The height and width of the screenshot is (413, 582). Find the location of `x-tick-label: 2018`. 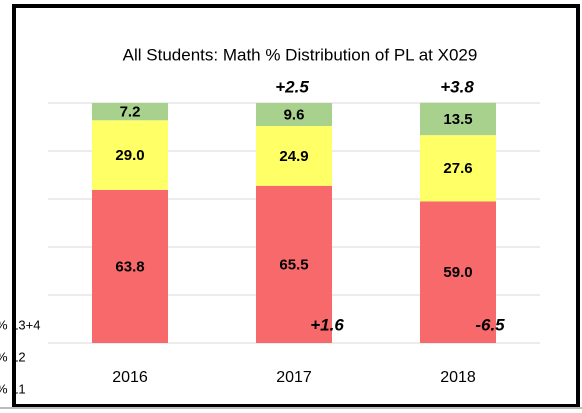

x-tick-label: 2018 is located at coordinates (458, 377).